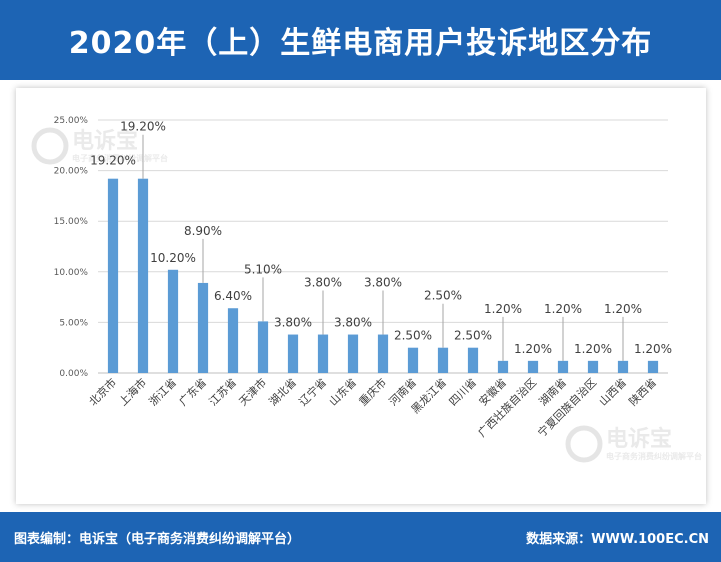 The height and width of the screenshot is (562, 721). What do you see at coordinates (617, 539) in the screenshot?
I see `footer-source: 数据来源：WWW.100EC.CN` at bounding box center [617, 539].